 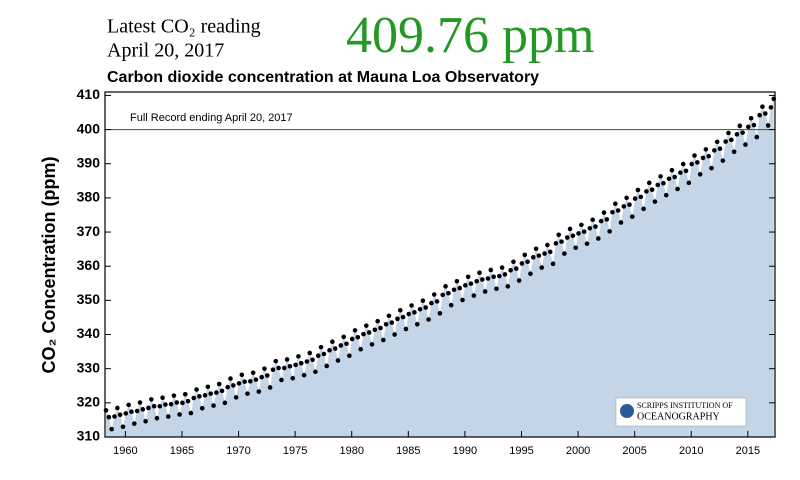 What do you see at coordinates (89, 299) in the screenshot?
I see `y-tick-label: 350` at bounding box center [89, 299].